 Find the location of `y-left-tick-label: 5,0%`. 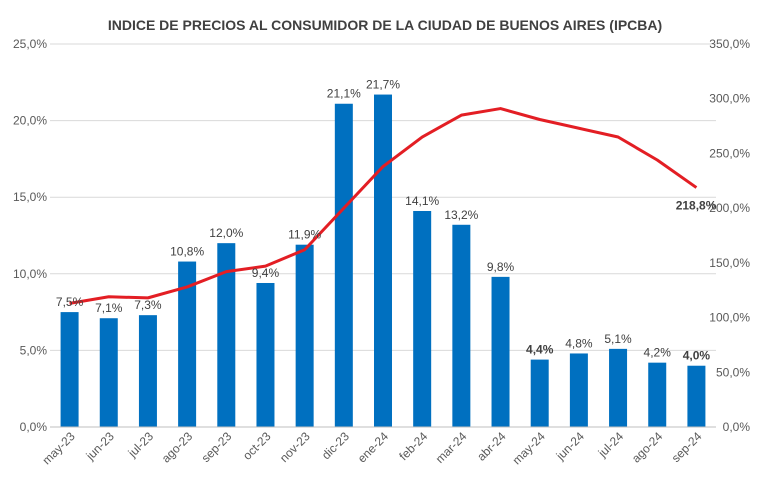

y-left-tick-label: 5,0% is located at coordinates (34, 350).